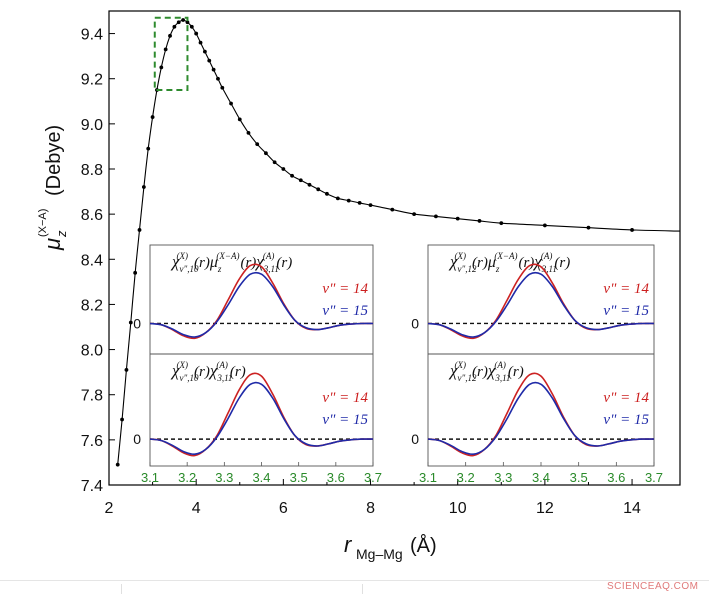  I want to click on y-tick-label: 7.6, so click(92, 441).